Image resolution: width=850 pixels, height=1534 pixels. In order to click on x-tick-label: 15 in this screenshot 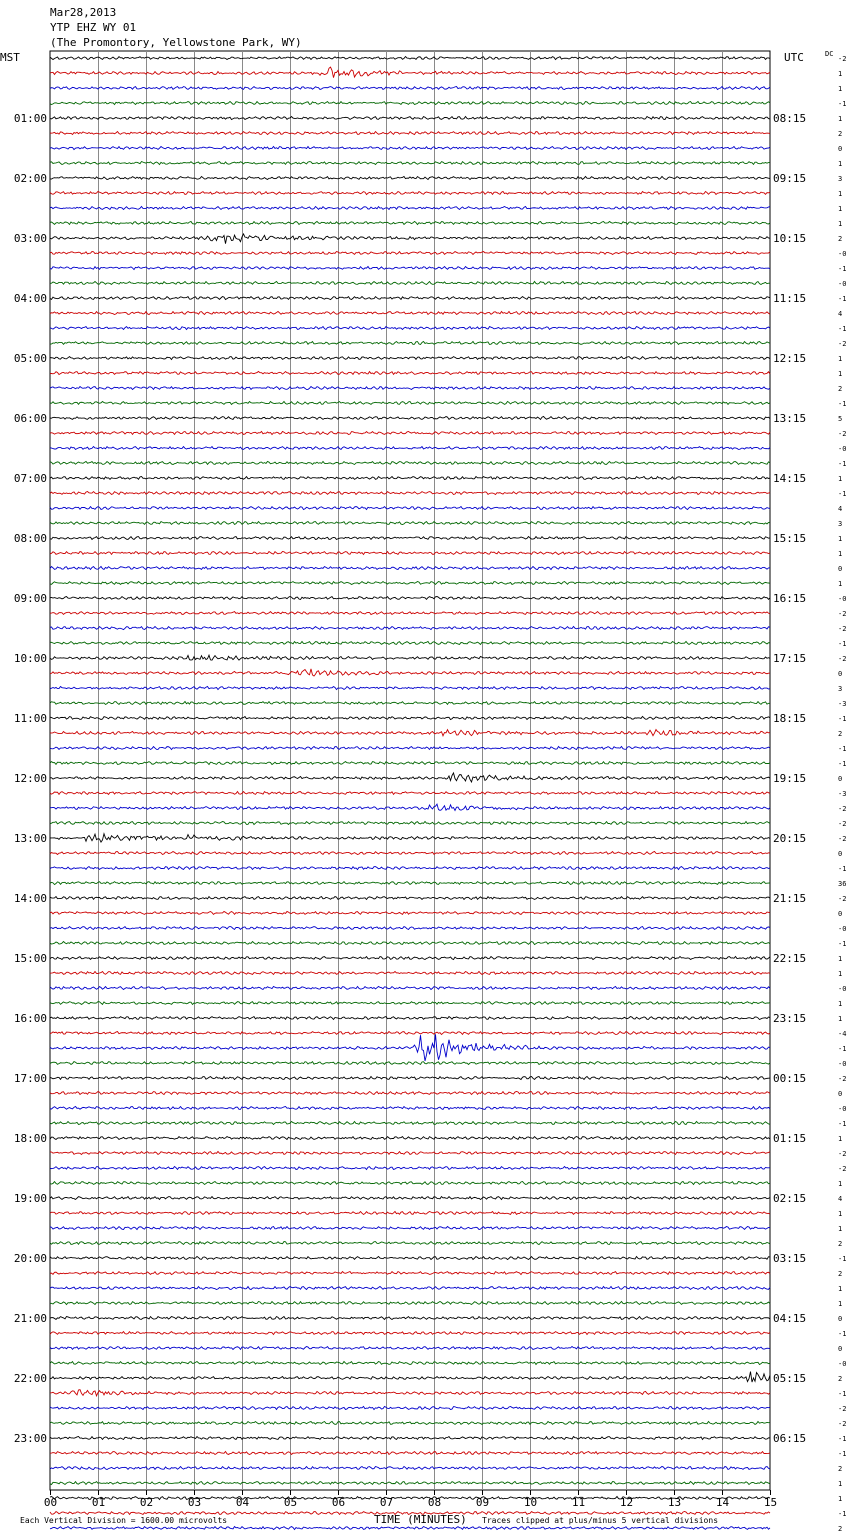, I will do `click(770, 1502)`.